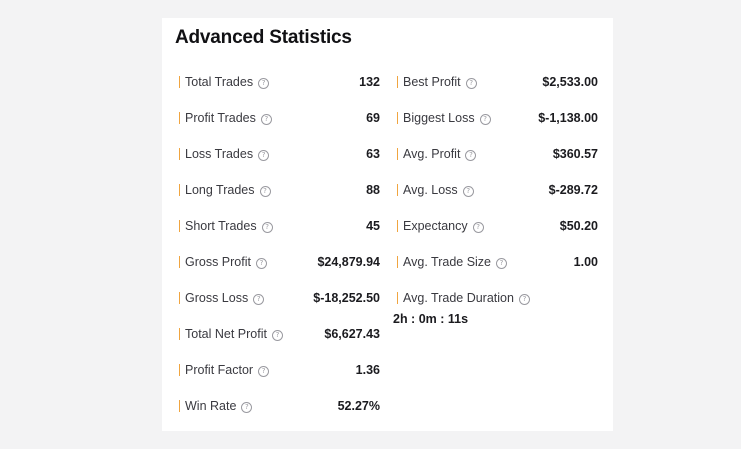  What do you see at coordinates (568, 118) in the screenshot?
I see `stat-value: $-1,138.00` at bounding box center [568, 118].